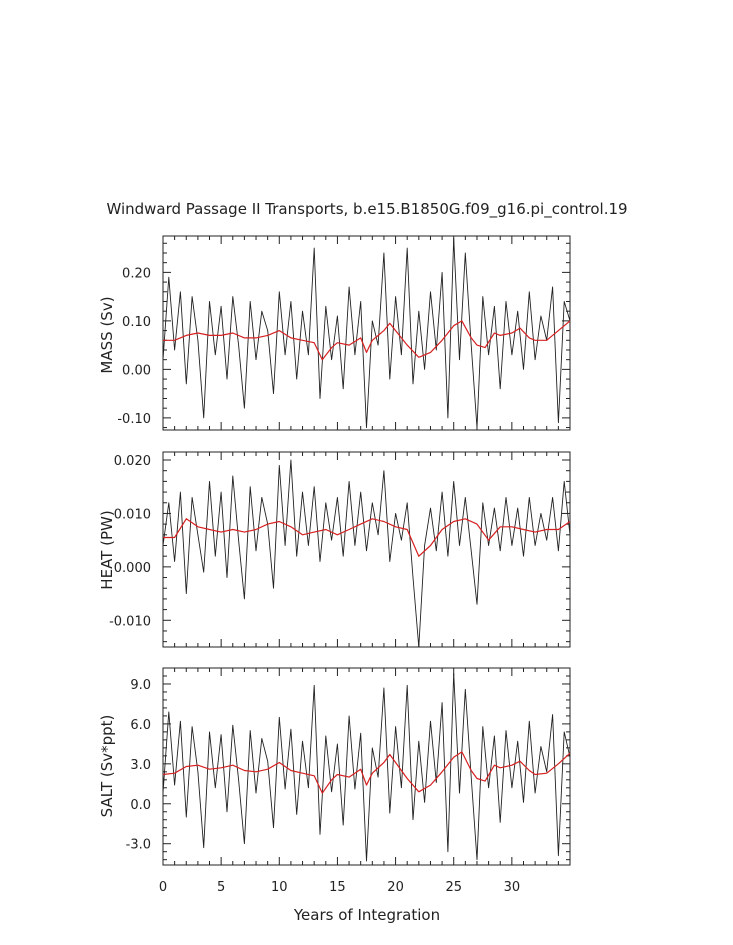  I want to click on panel-mass: MASS (Sv) -0.10 0.00 0.10 0.20, so click(334, 333).